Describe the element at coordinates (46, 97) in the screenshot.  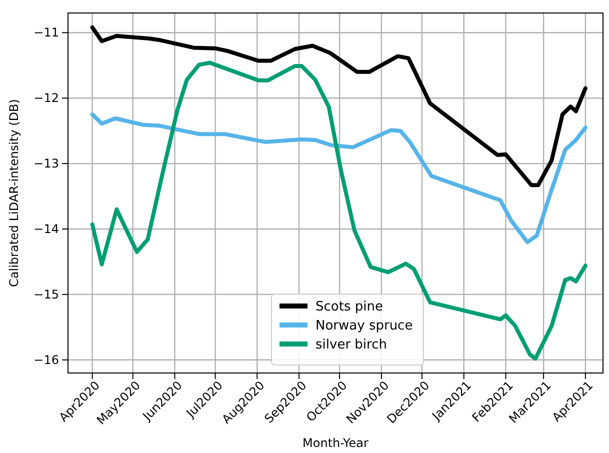
I see `y-tick-label: −12` at that location.